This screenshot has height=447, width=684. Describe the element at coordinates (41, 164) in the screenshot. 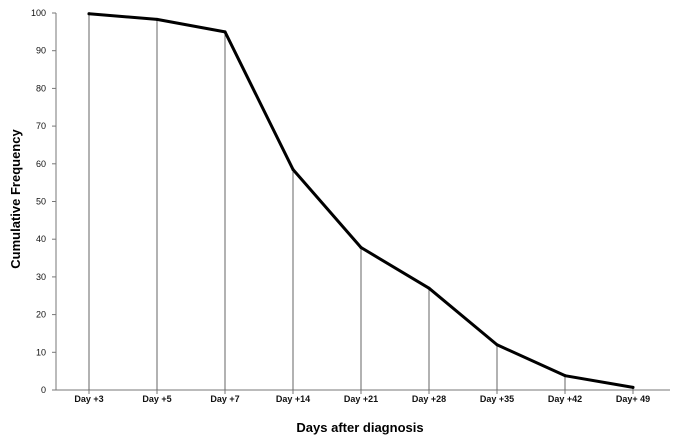

I see `y-tick-label: 60` at that location.